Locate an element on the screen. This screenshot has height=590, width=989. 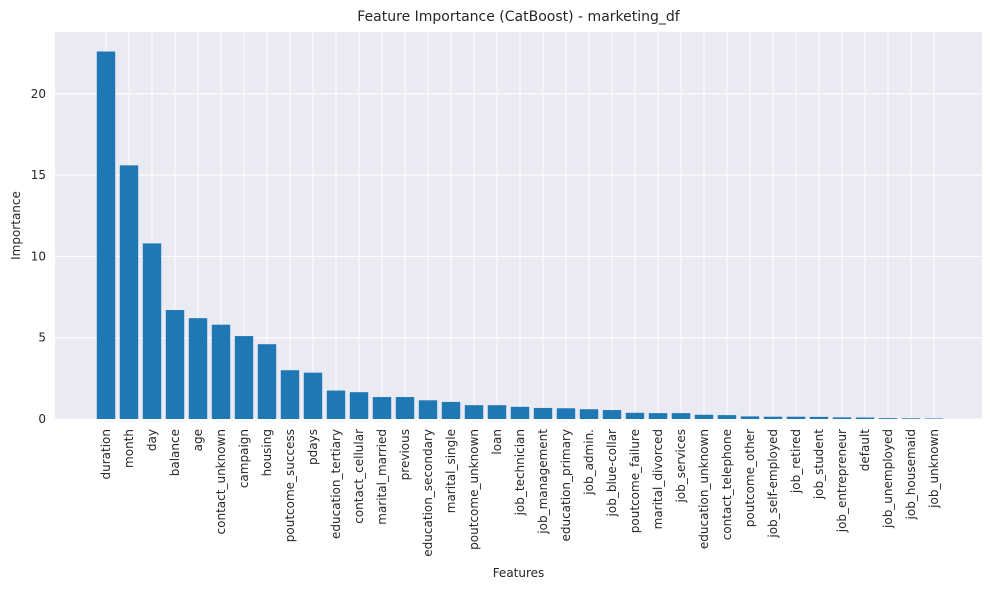
bar-job_housemaid is located at coordinates (911, 418).